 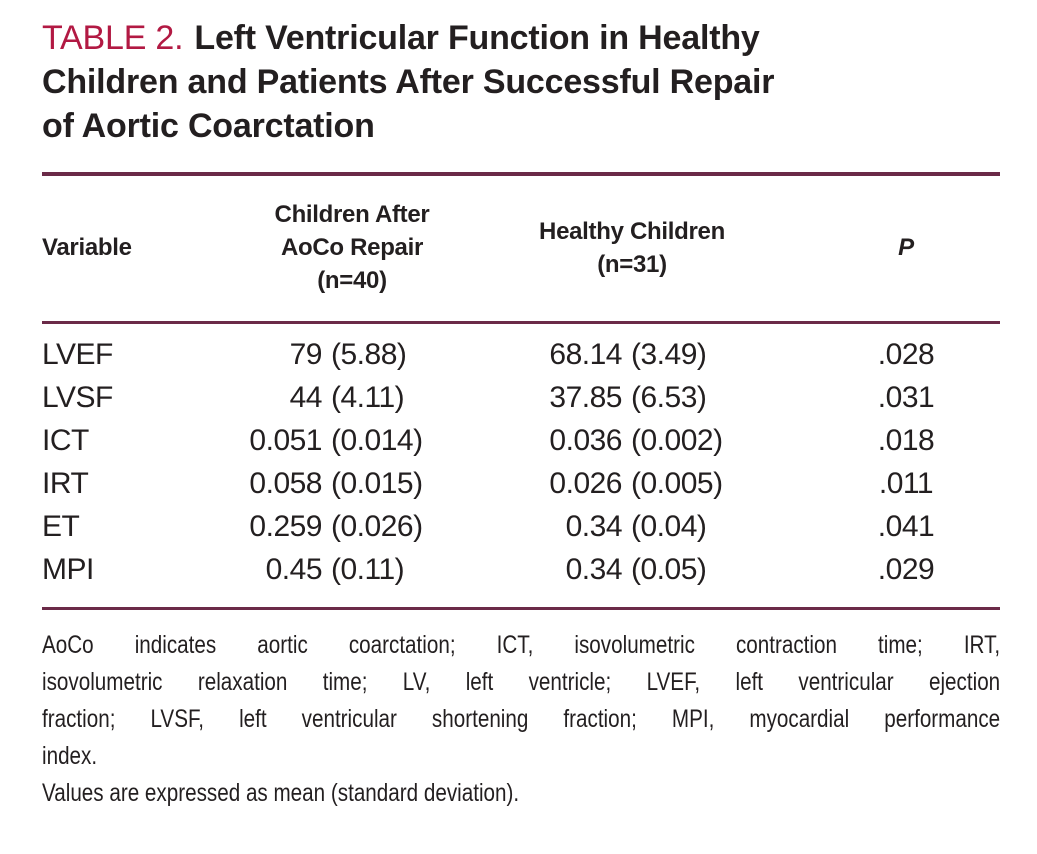 I want to click on aoco-mean-value: 44, so click(x=306, y=397).